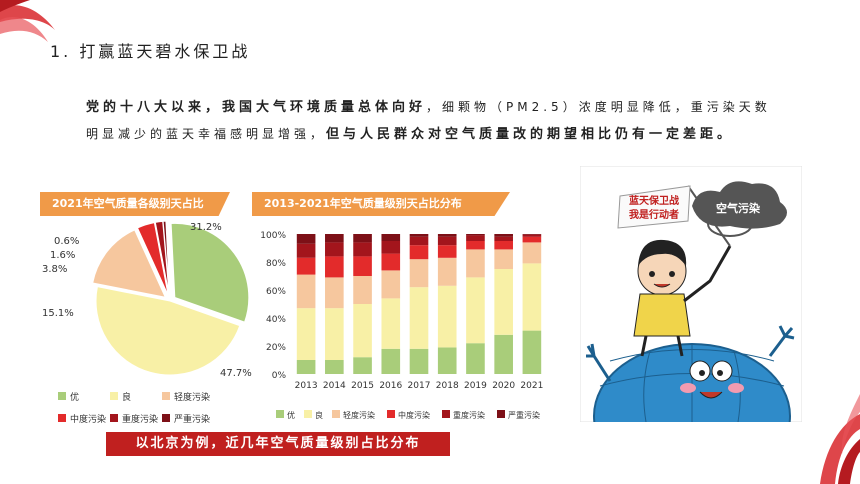 The height and width of the screenshot is (484, 860). What do you see at coordinates (419, 241) in the screenshot?
I see `bar-segment-2017-重度污染` at bounding box center [419, 241].